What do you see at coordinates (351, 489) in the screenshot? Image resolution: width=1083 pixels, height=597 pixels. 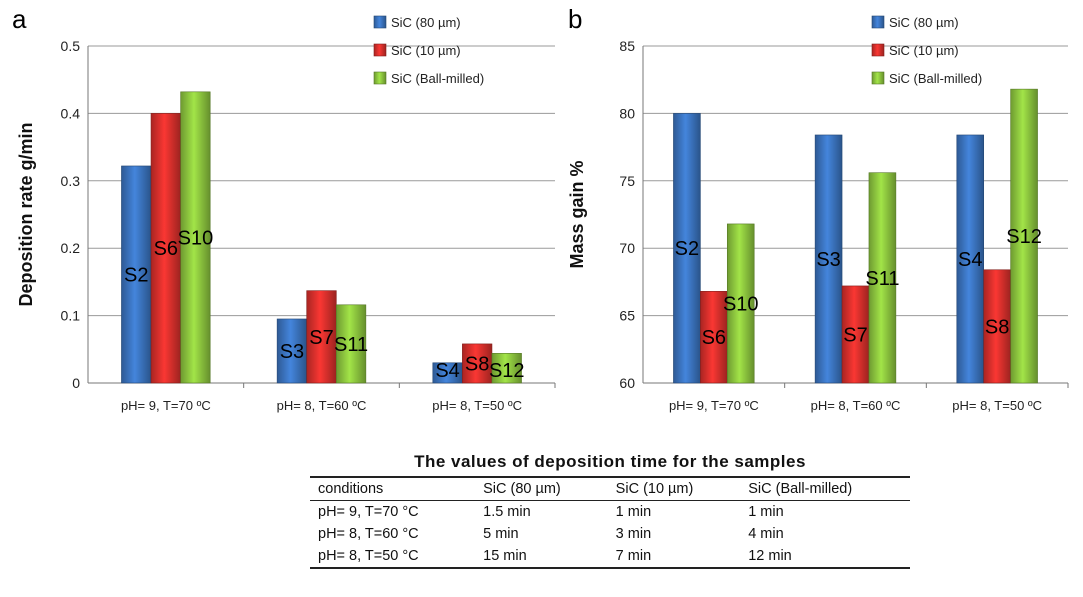 I see `header-conditions: conditions` at bounding box center [351, 489].